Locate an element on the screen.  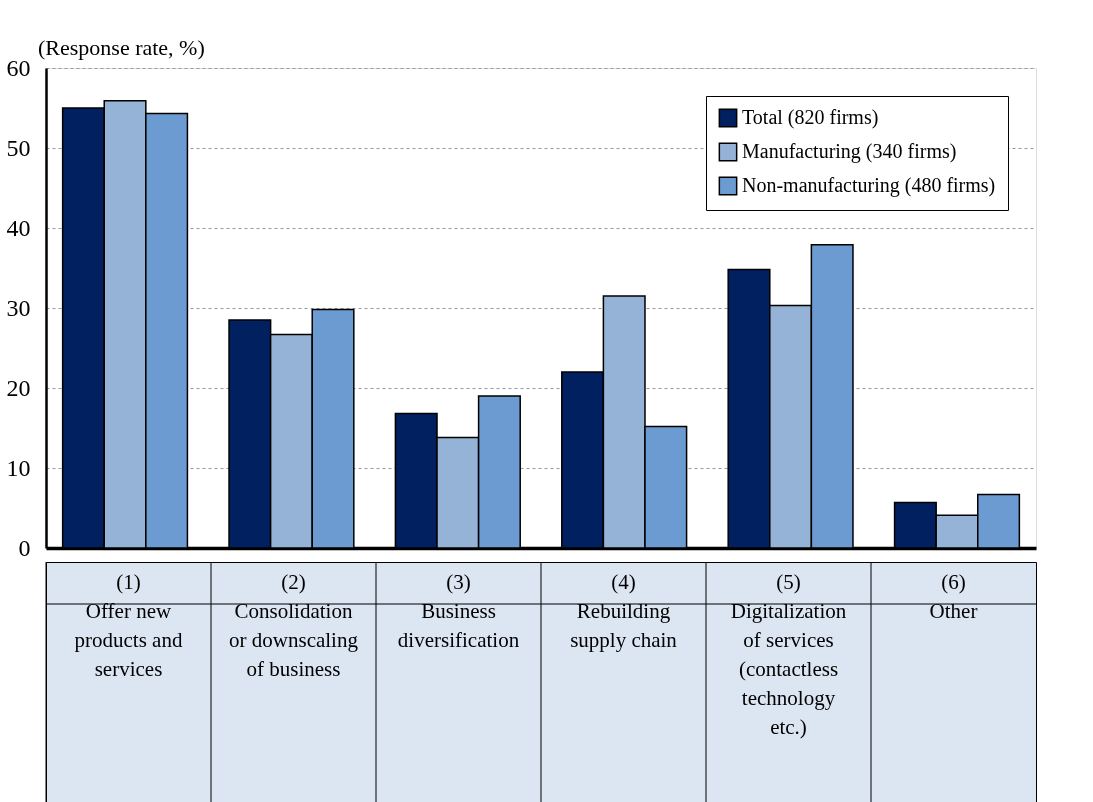
y-tick-label: 60 is located at coordinates (18, 67).